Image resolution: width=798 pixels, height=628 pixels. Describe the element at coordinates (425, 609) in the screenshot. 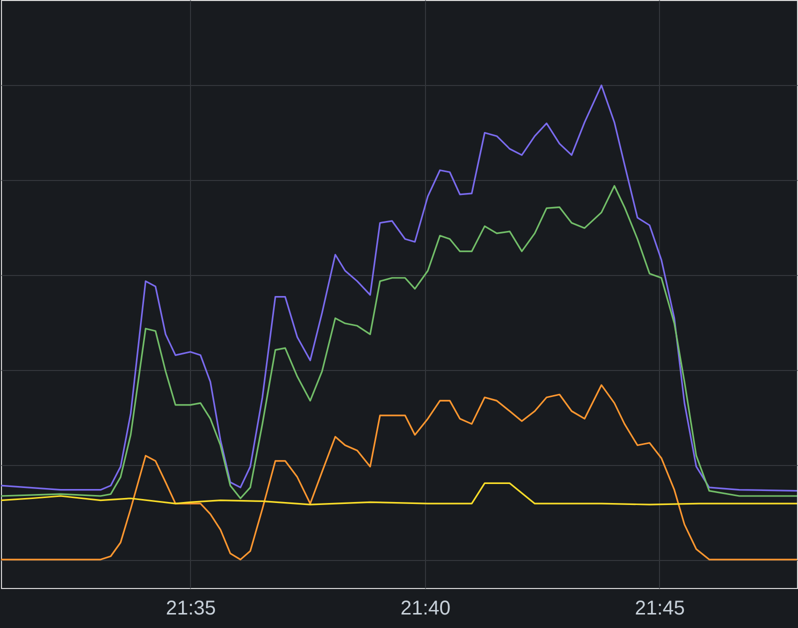

I see `x-tick-label: 21:40` at that location.